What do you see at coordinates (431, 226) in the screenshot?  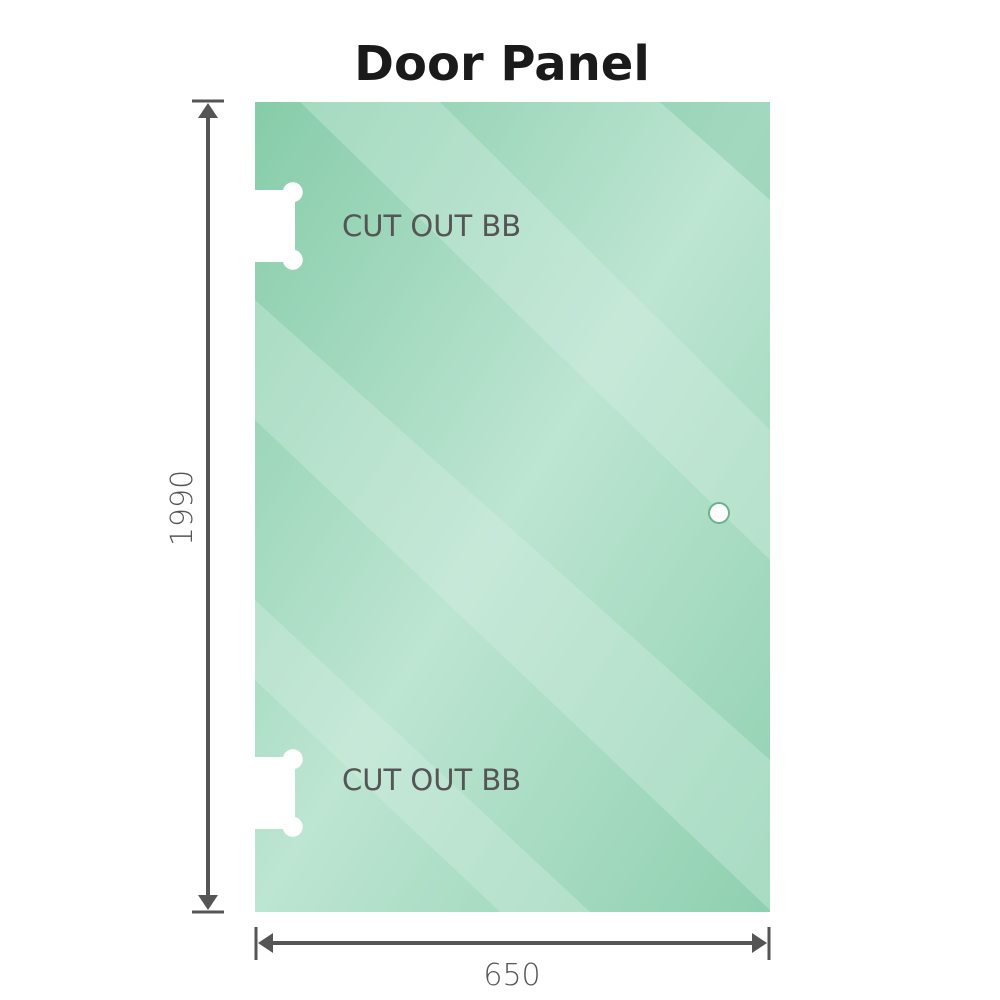 I see `cutout-top-label: CUT OUT BB` at bounding box center [431, 226].